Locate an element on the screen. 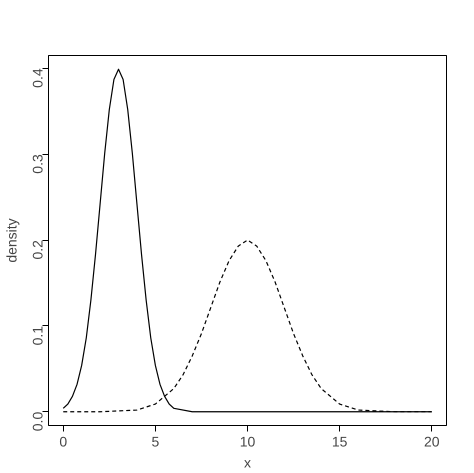  x-tick-label: 10 is located at coordinates (248, 442).